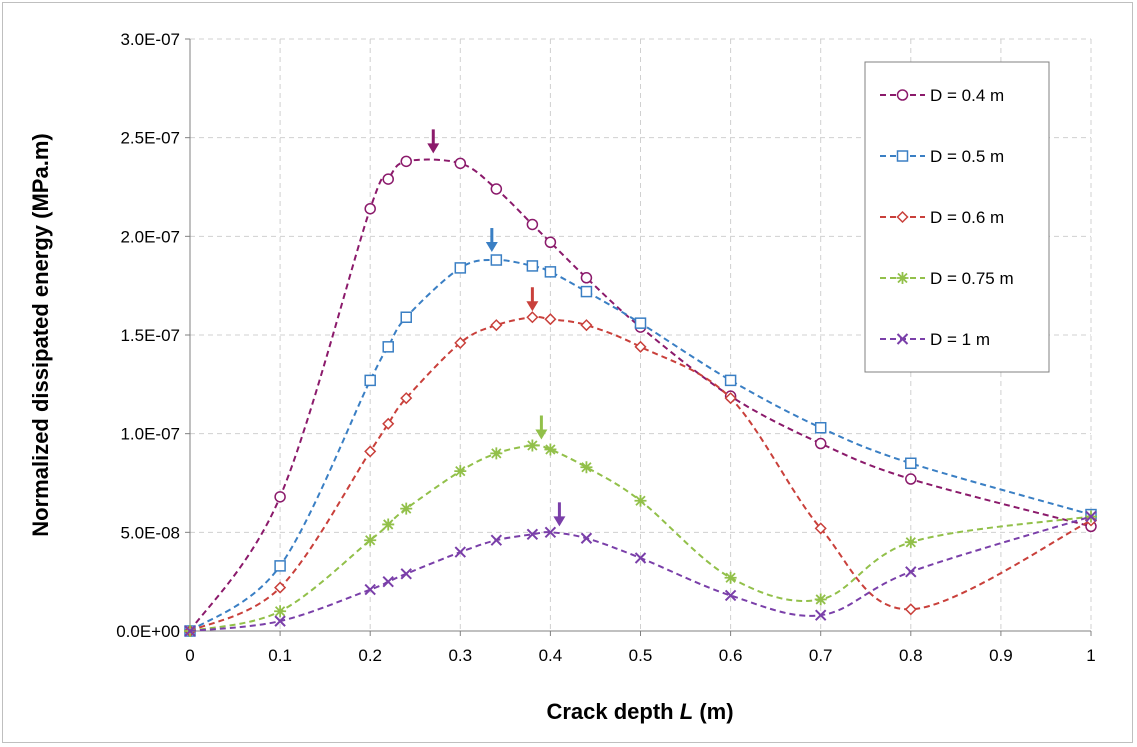 This screenshot has width=1137, height=747. Describe the element at coordinates (1001, 655) in the screenshot. I see `x-tick-label: 0.9` at that location.